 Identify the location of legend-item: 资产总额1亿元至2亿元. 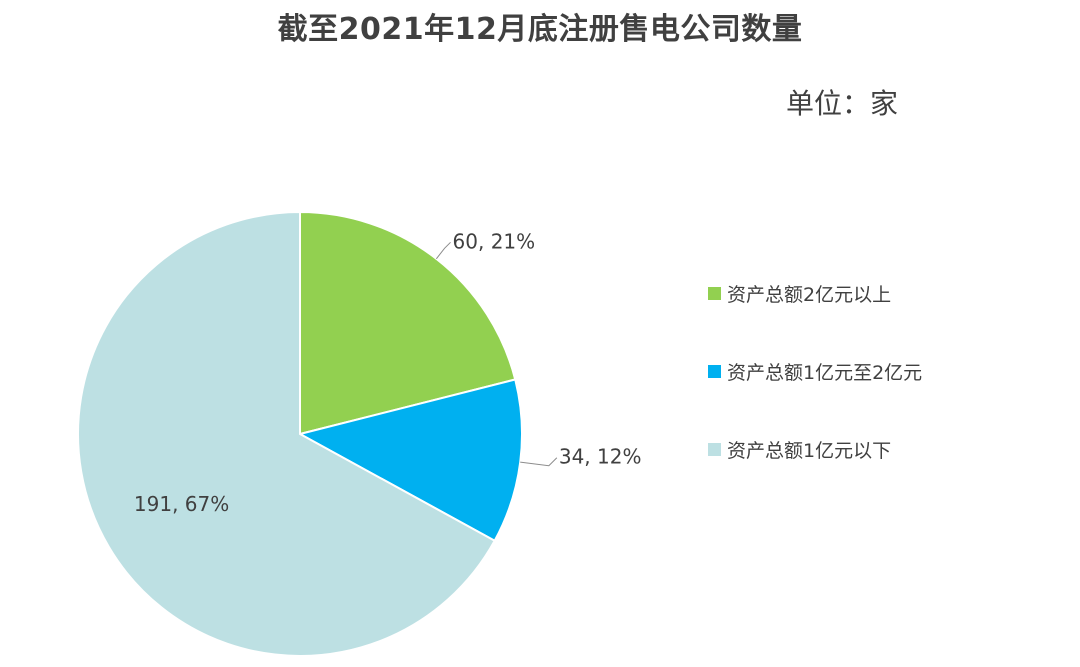
(815, 371).